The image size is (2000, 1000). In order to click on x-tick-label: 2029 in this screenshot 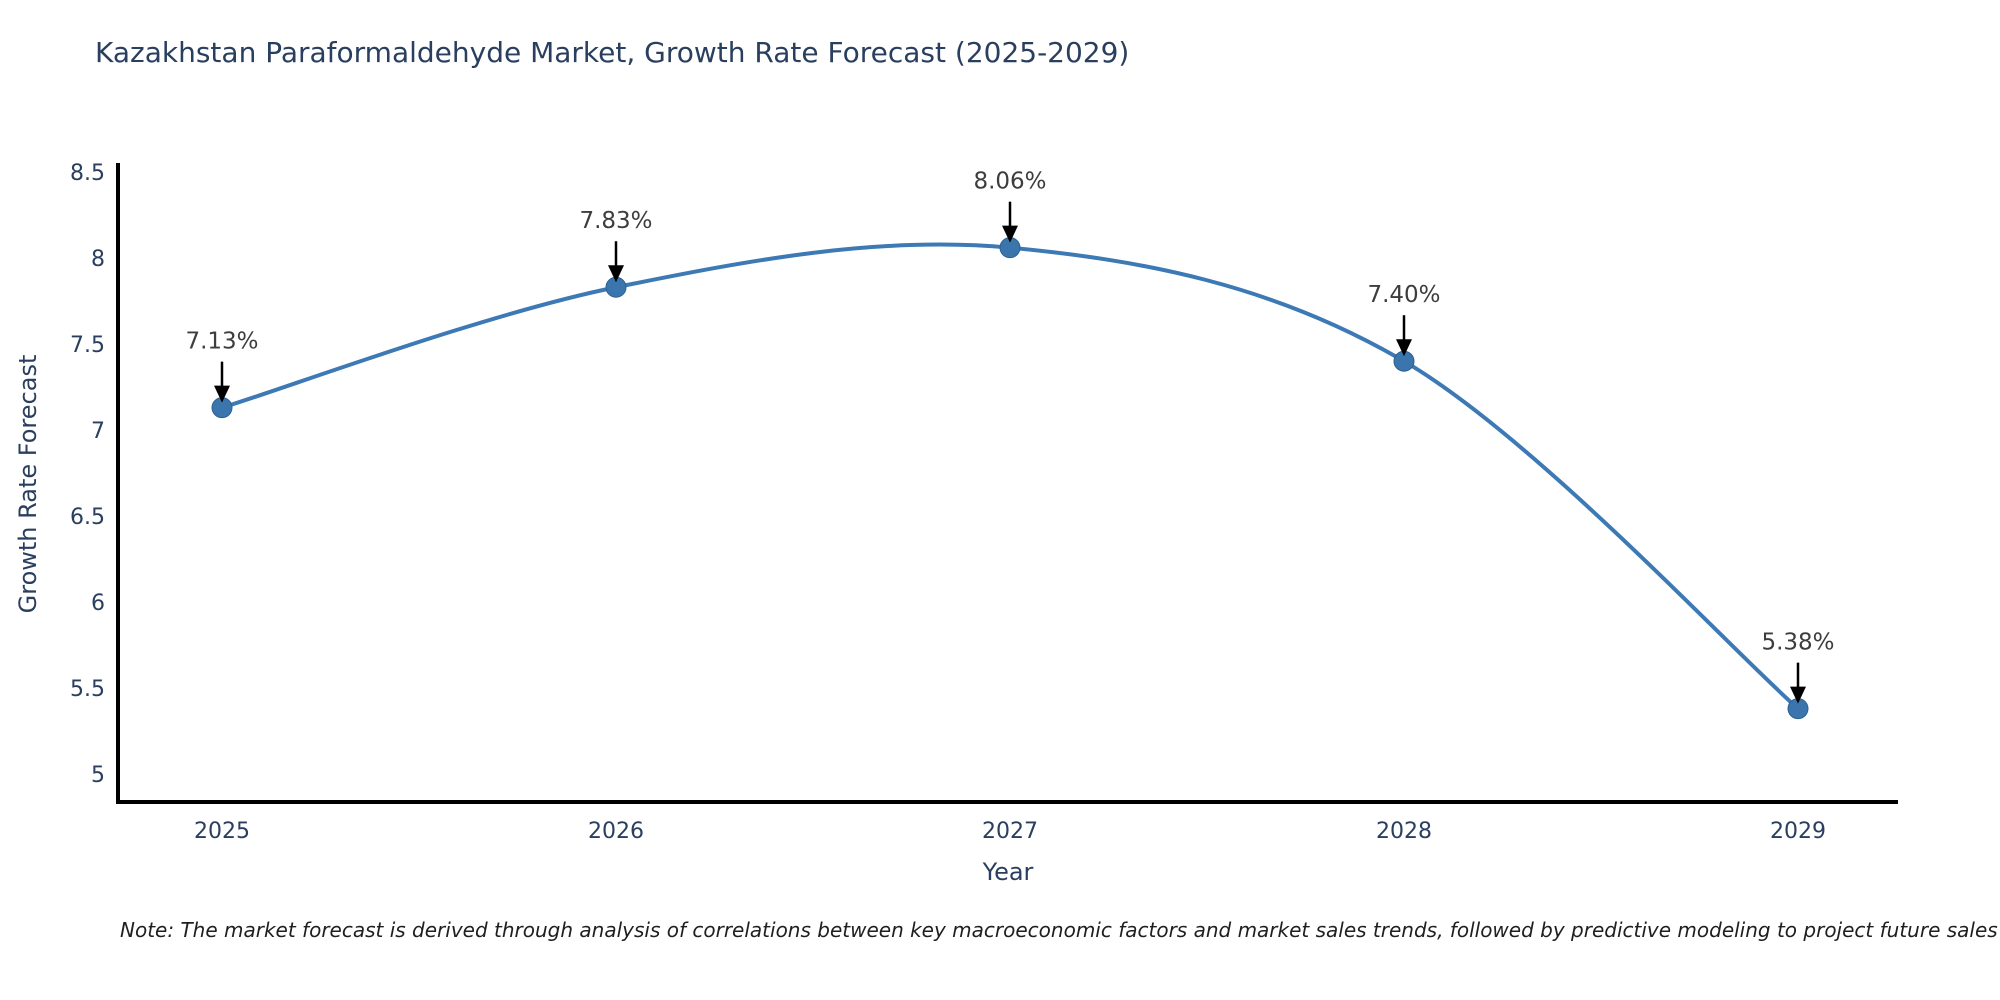, I will do `click(1798, 831)`.